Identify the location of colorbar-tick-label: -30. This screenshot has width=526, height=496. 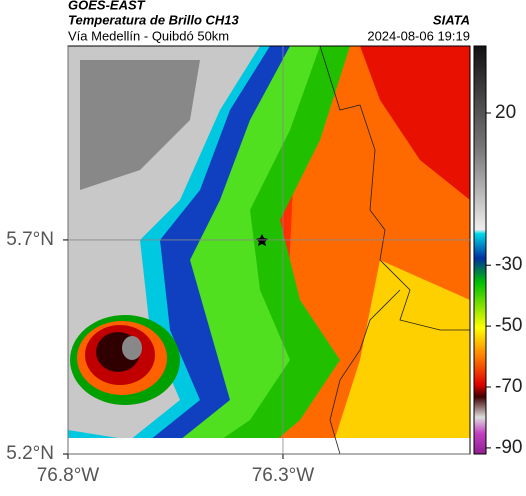
(508, 264).